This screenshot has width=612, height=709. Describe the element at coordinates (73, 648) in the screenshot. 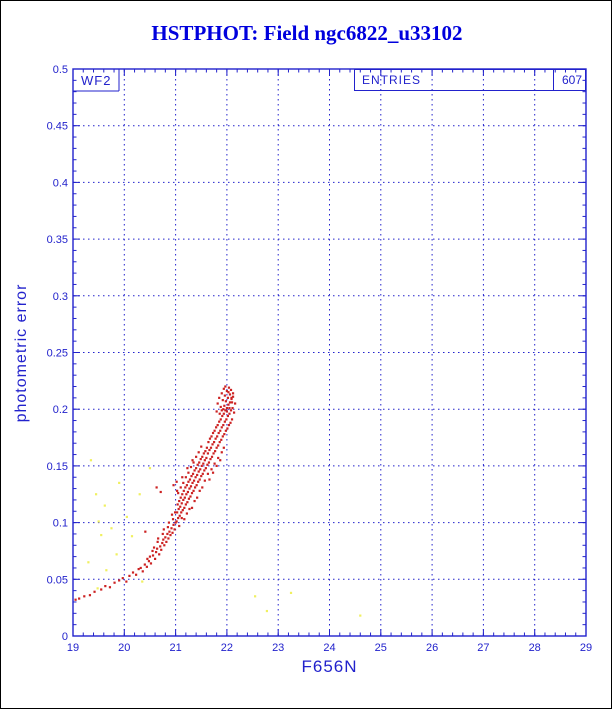

I see `x-tick-label: 19` at that location.